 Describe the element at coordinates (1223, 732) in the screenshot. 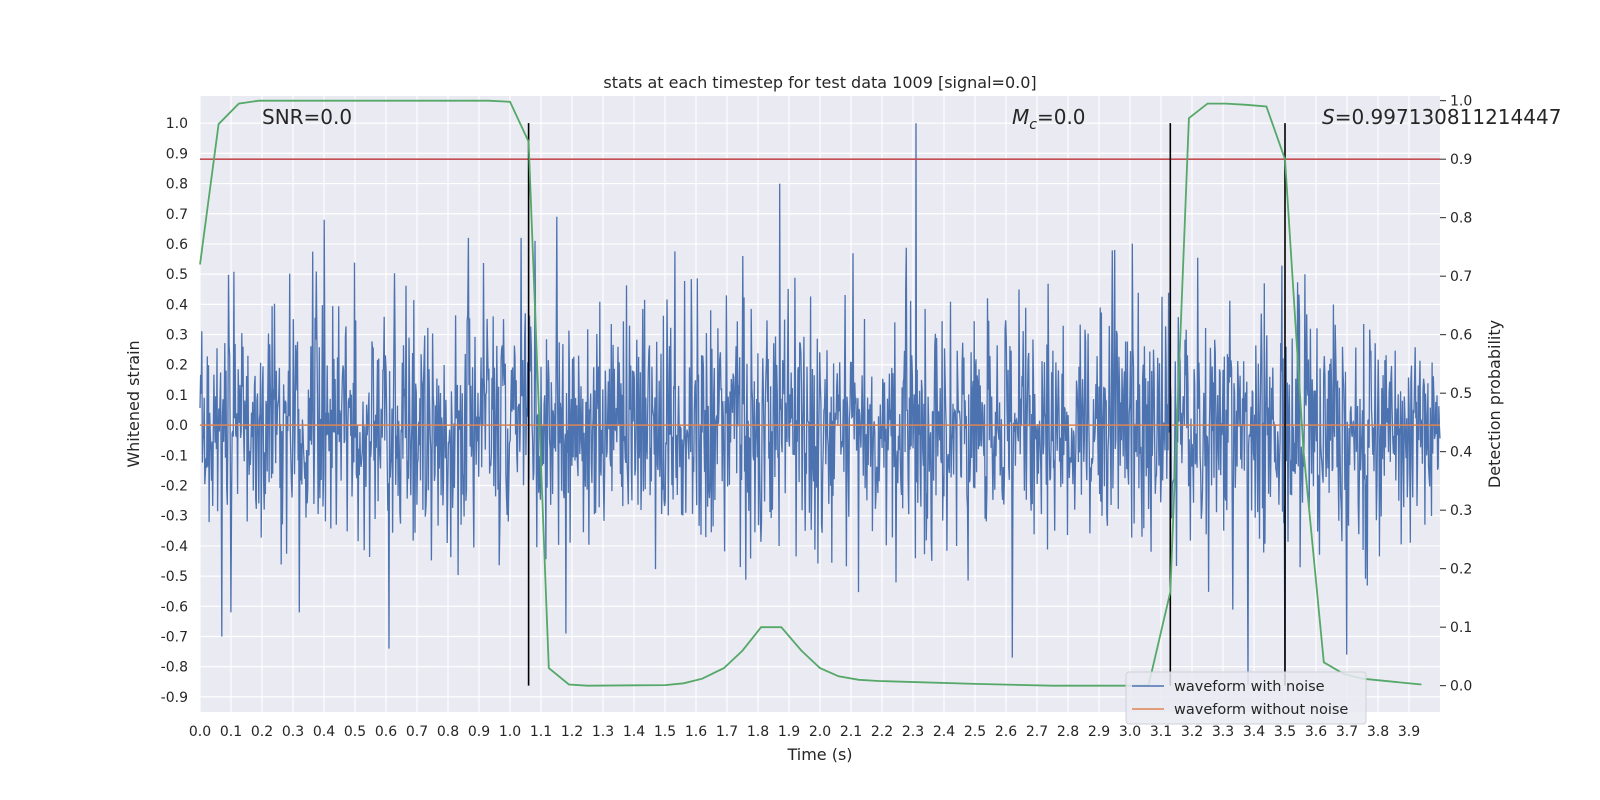

I see `x-tick-label: 3.3` at that location.